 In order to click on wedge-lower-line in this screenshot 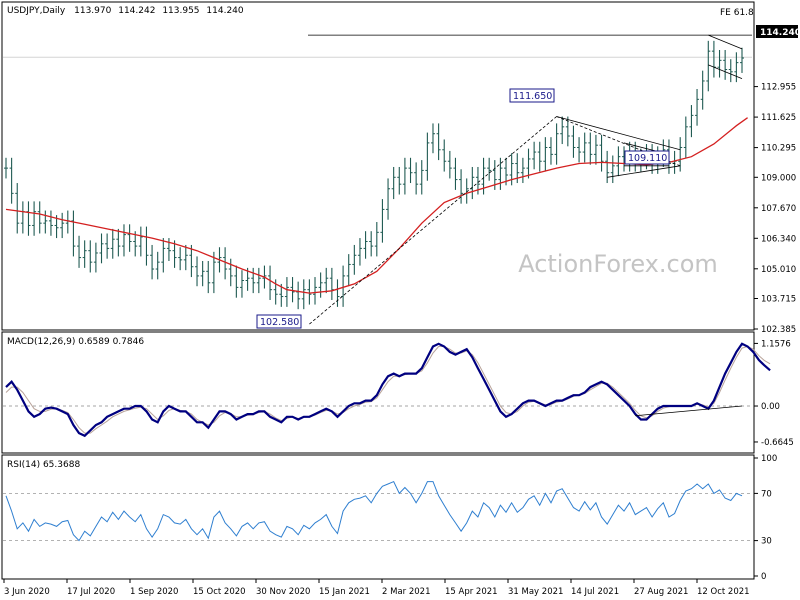, I will do `click(644, 171)`.